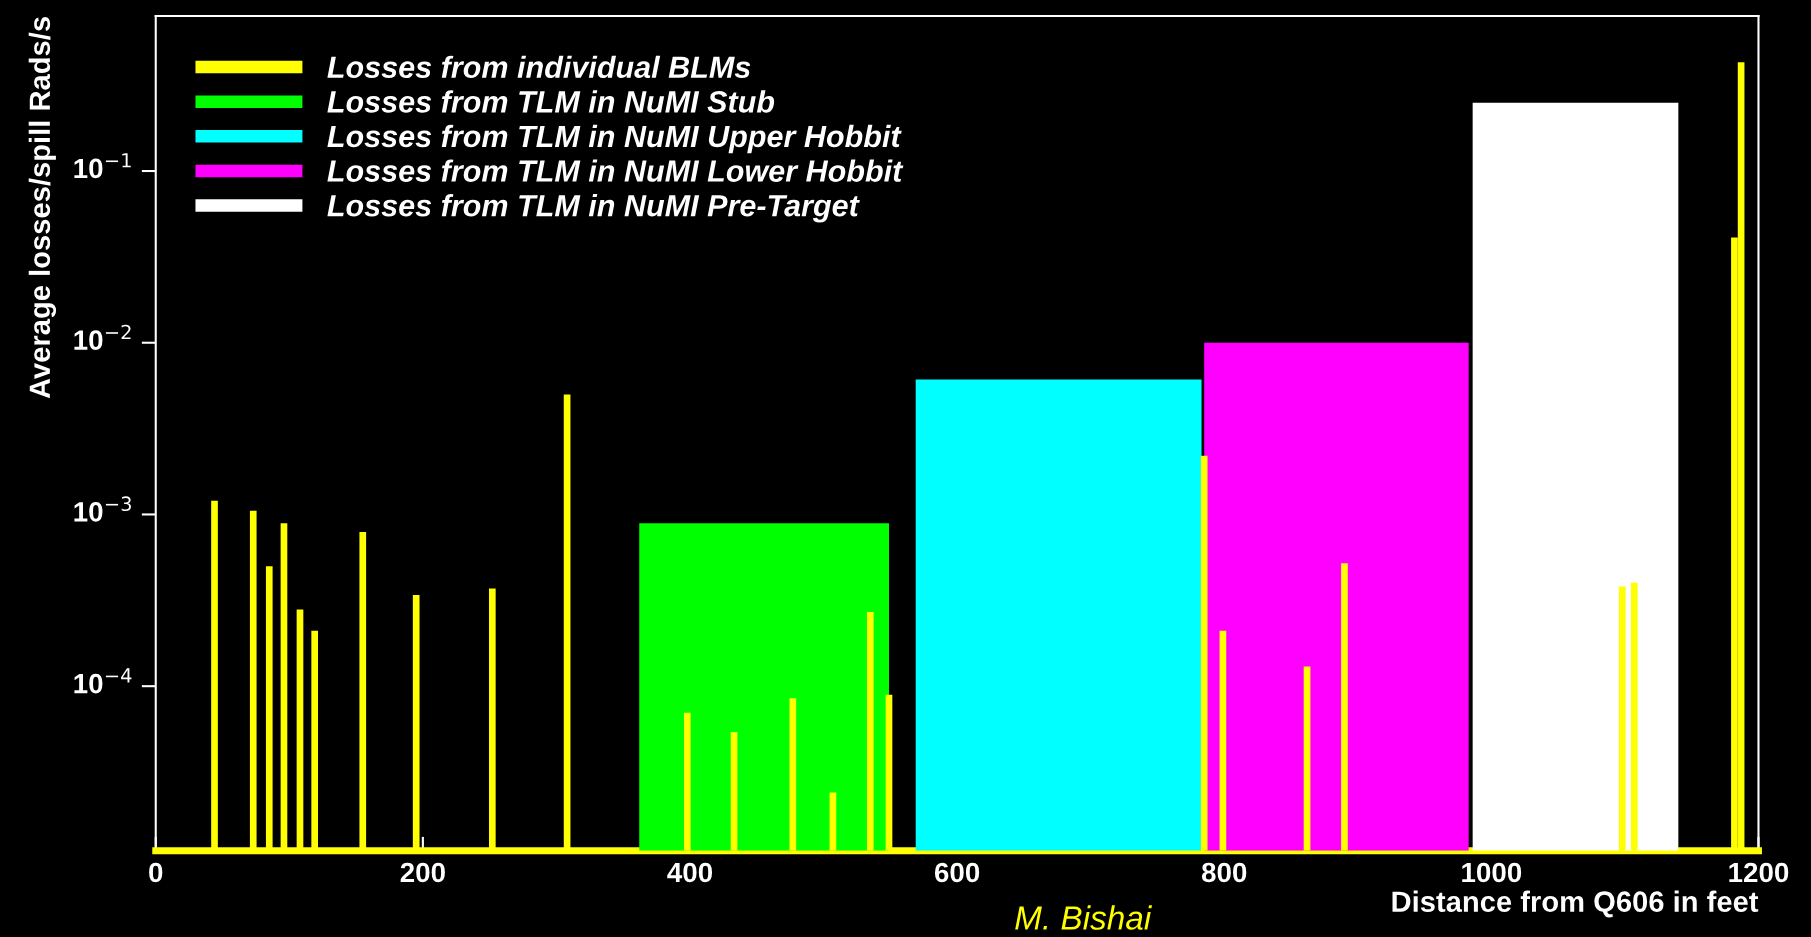  I want to click on x-tick-label: 200, so click(422, 872).